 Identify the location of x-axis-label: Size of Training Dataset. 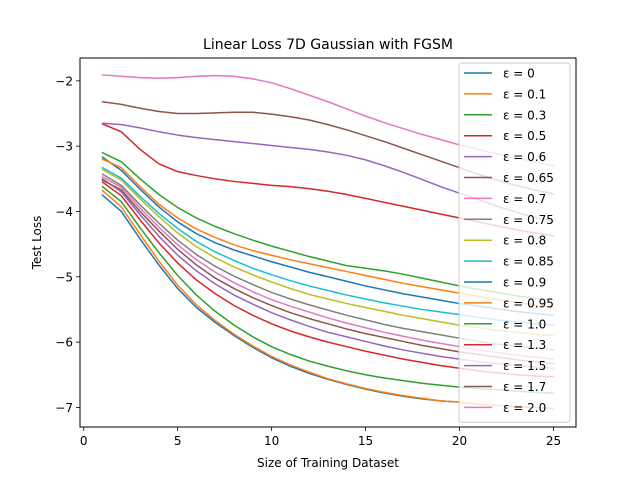
(328, 463).